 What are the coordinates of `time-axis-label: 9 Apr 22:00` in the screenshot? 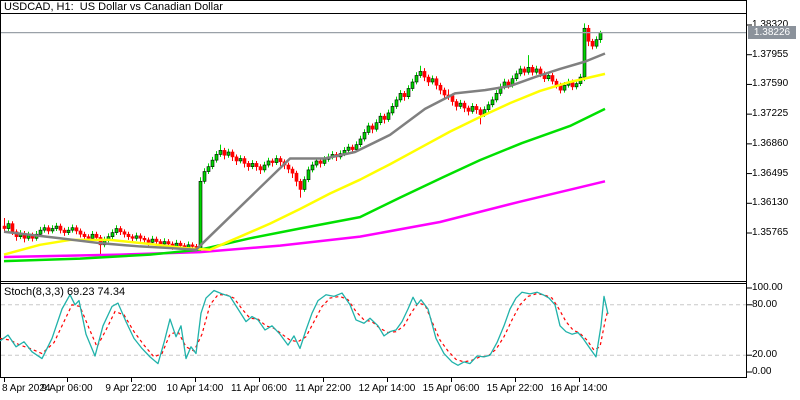 It's located at (131, 388).